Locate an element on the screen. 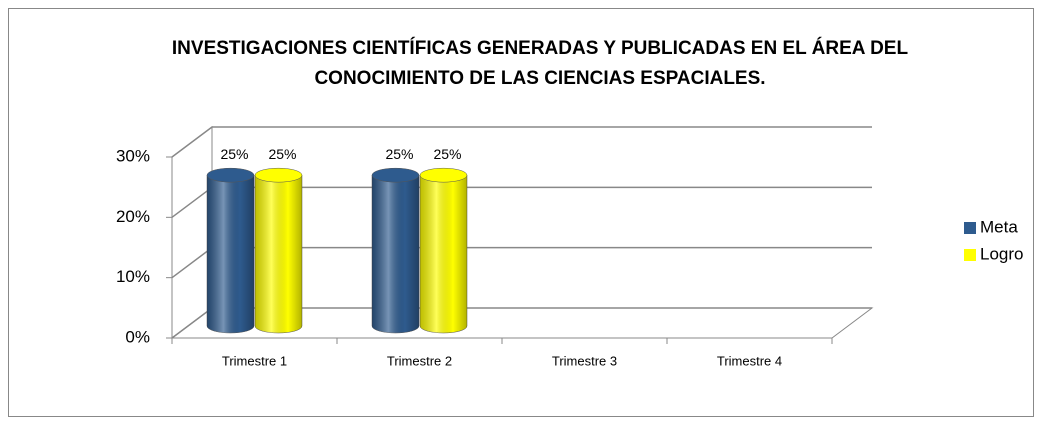 Image resolution: width=1042 pixels, height=425 pixels. legend-label: Meta is located at coordinates (999, 226).